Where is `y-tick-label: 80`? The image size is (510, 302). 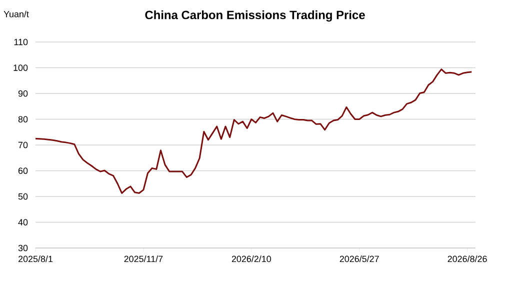 y-tick-label: 80 is located at coordinates (23, 119).